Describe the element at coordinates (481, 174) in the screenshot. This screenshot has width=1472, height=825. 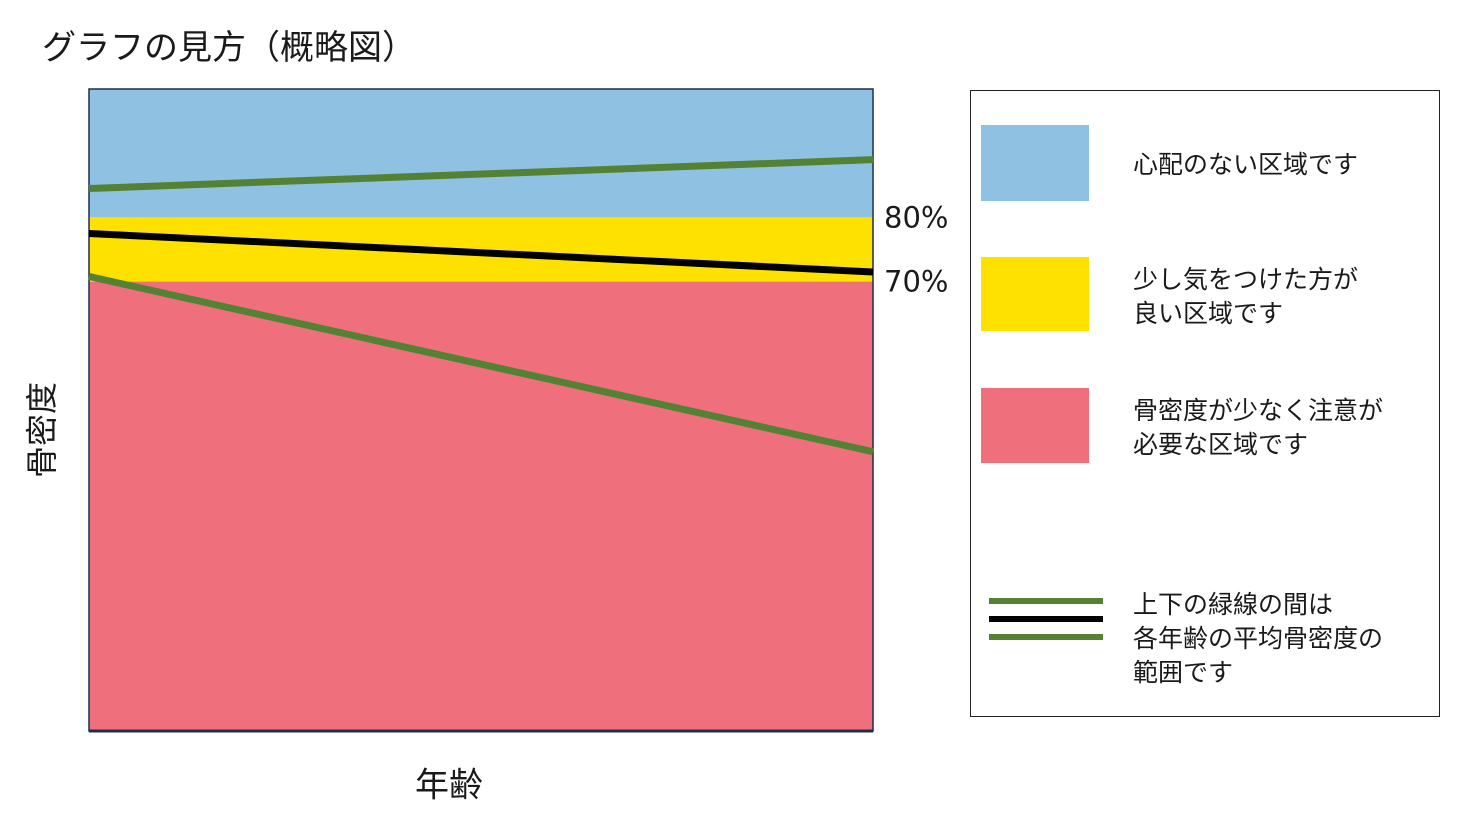
I see `series-upper-green-line` at that location.